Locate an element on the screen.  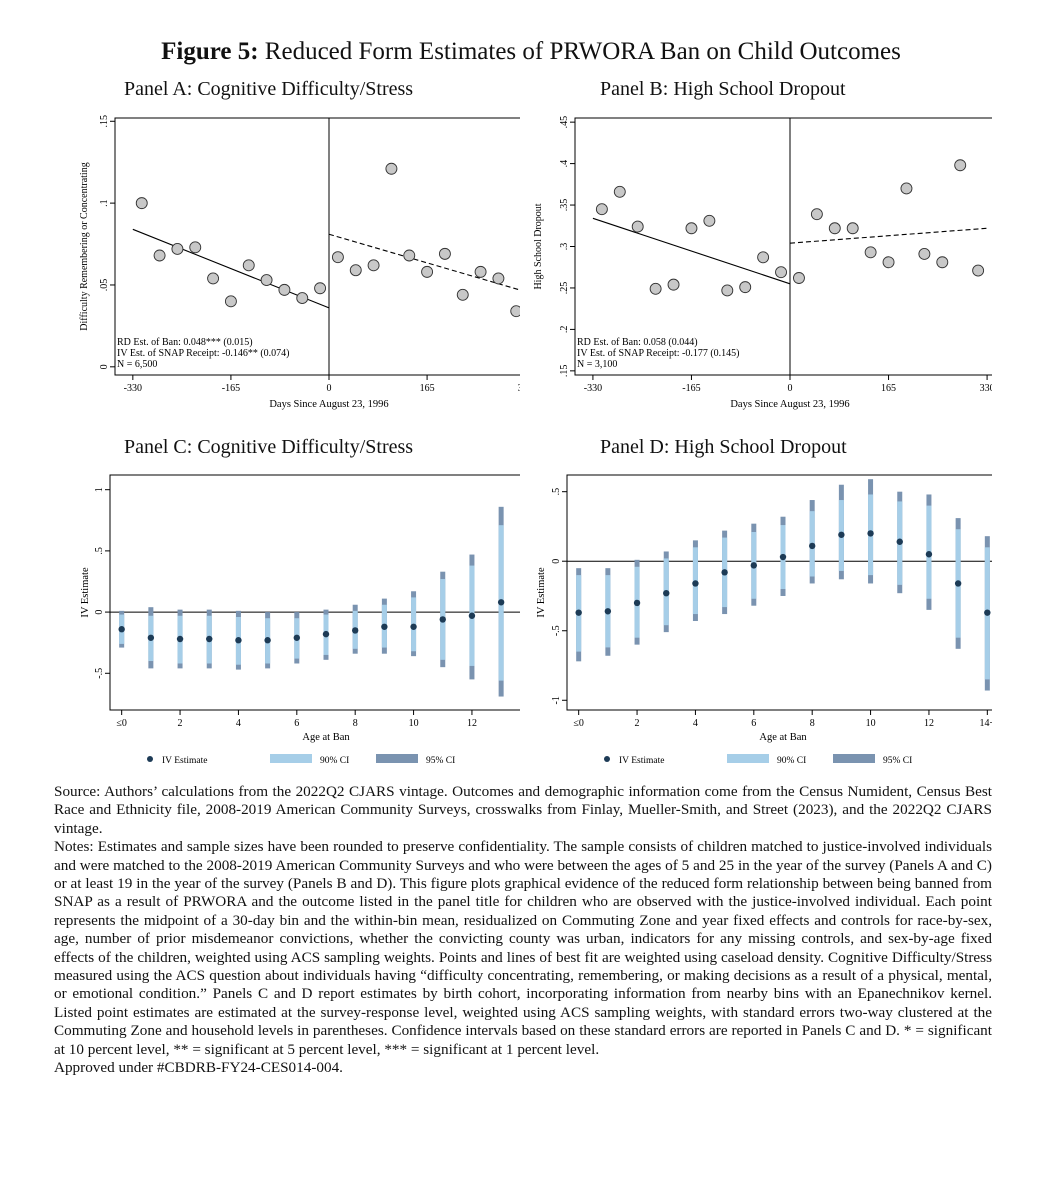
x-tick-label: 2 is located at coordinates (637, 723).